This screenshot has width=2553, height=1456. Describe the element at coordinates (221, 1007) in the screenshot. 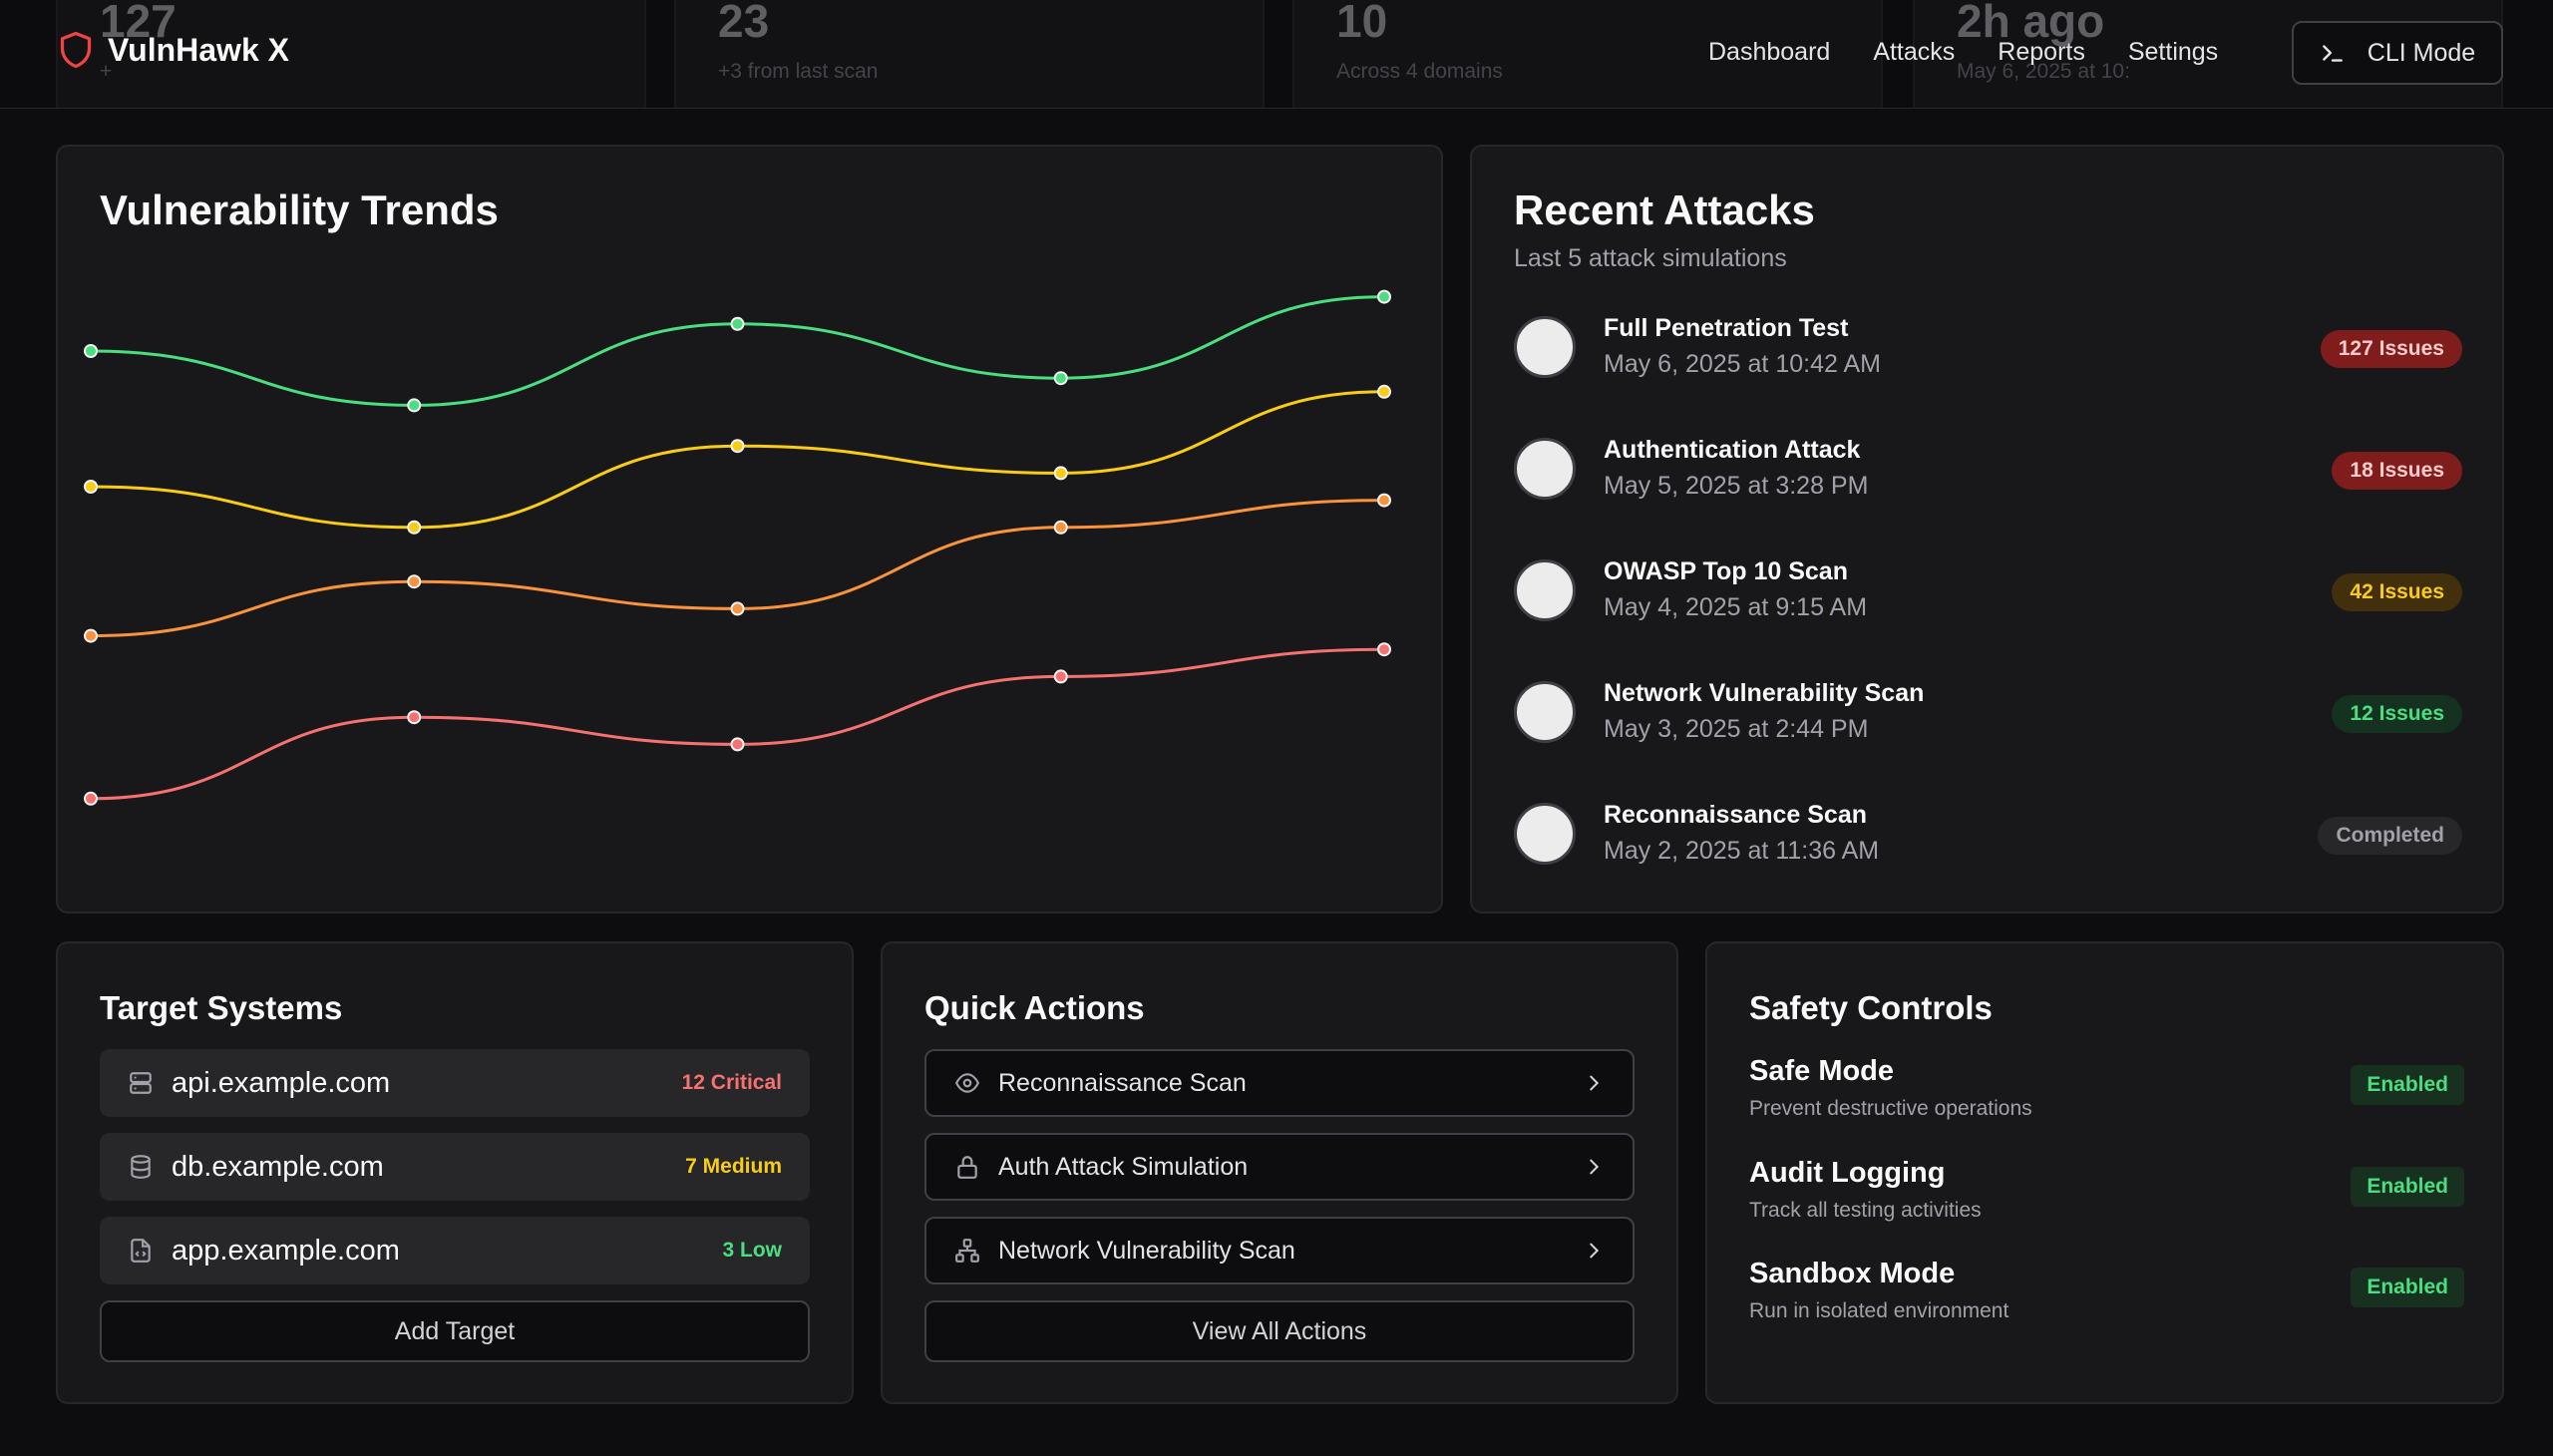

I see `target-systems-title: Target Systems` at that location.